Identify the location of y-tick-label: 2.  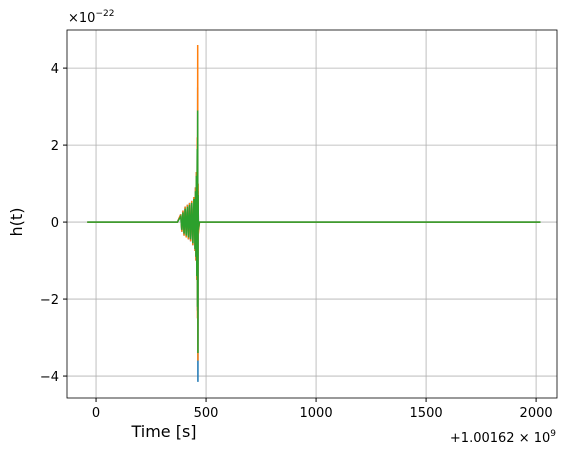
(55, 146).